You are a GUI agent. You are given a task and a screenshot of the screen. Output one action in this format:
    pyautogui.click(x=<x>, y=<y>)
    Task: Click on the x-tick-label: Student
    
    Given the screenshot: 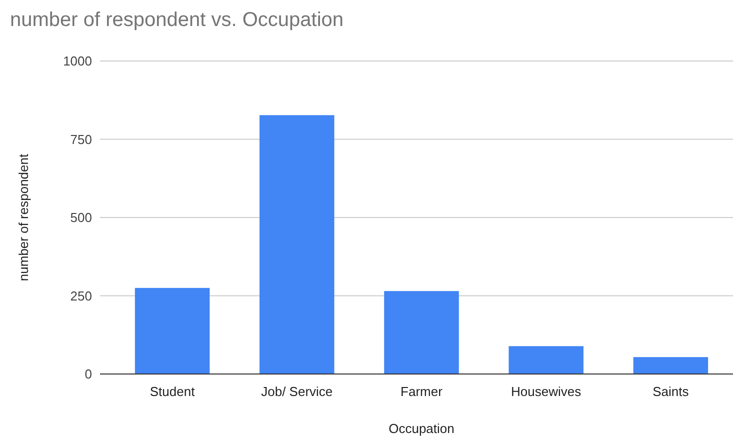 What is the action you would take?
    pyautogui.click(x=173, y=391)
    